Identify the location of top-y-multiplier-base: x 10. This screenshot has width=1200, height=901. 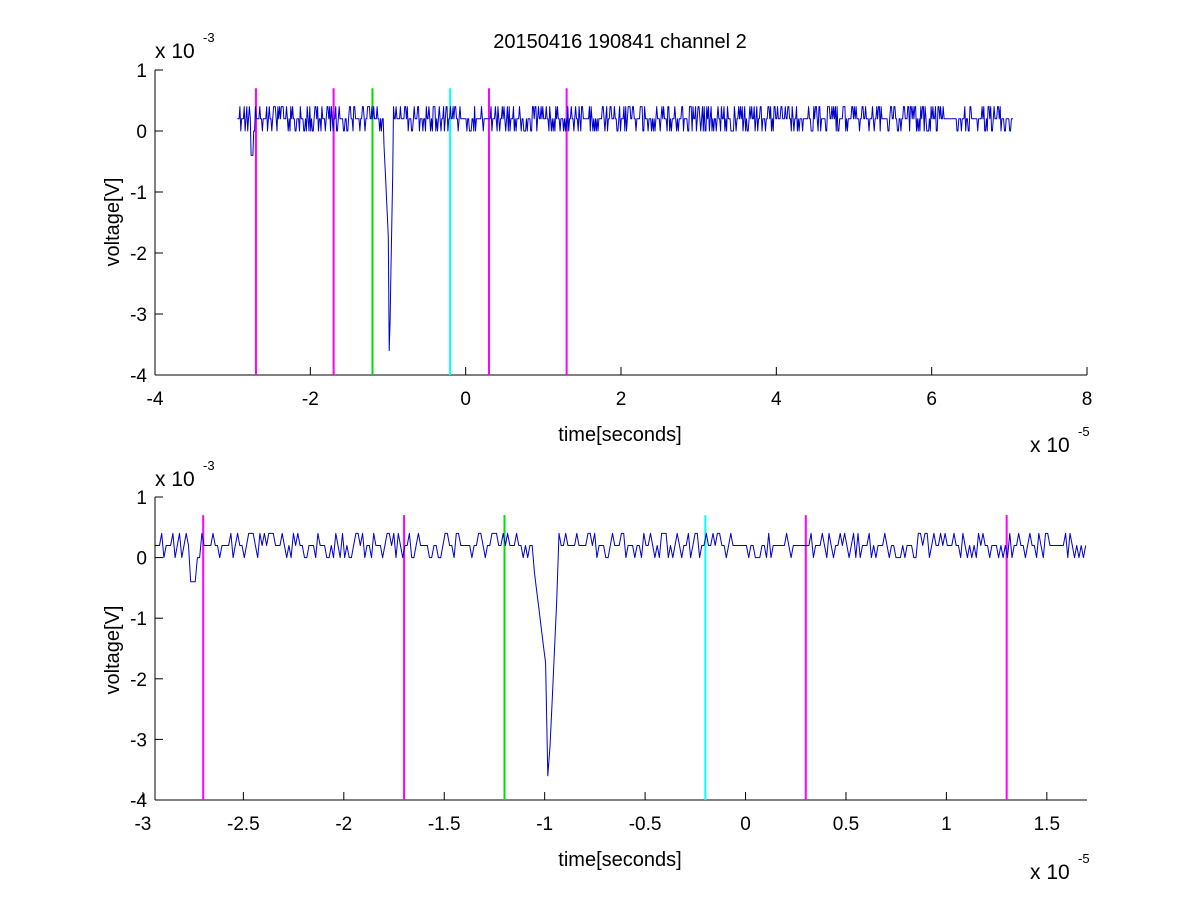
(175, 51).